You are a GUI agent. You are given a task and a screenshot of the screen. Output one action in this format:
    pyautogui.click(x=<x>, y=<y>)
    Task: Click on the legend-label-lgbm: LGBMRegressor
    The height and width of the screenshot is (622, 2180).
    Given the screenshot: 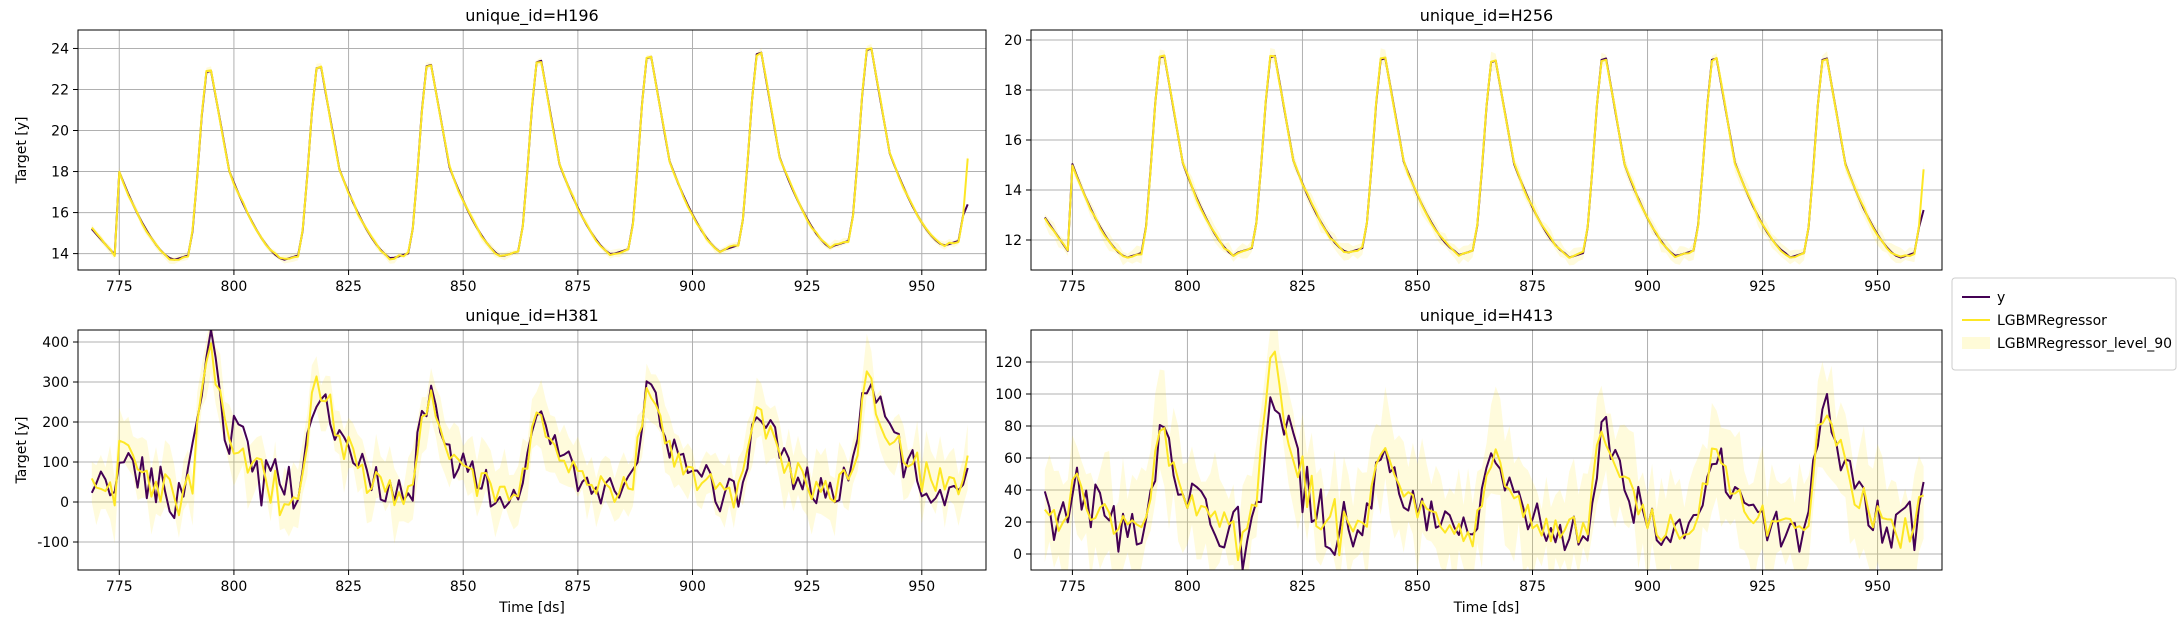 What is the action you would take?
    pyautogui.click(x=2052, y=321)
    